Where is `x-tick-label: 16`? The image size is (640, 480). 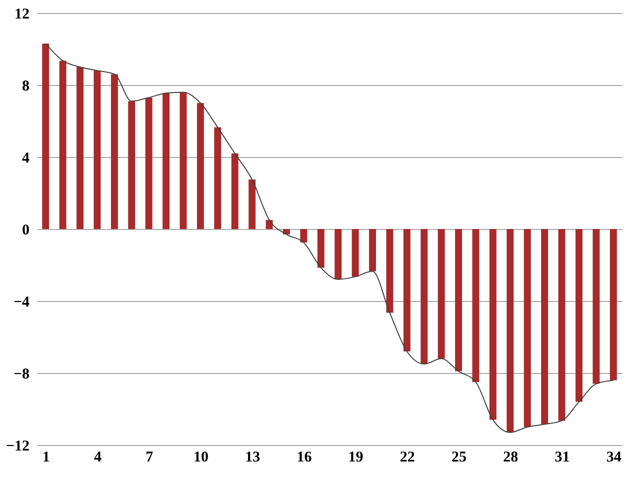
x-tick-label: 16 is located at coordinates (304, 458).